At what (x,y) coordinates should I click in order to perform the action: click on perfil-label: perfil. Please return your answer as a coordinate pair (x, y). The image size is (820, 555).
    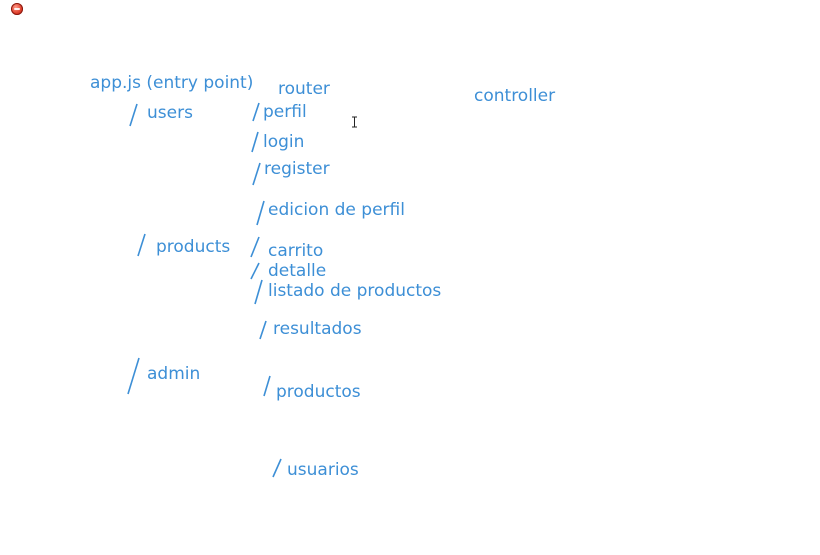
    Looking at the image, I should click on (285, 112).